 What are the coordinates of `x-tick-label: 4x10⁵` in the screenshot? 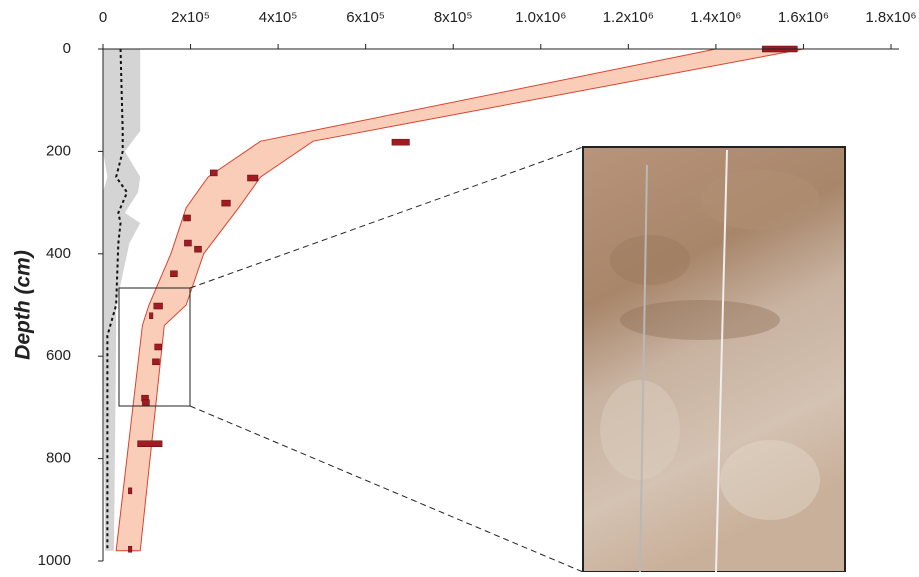 It's located at (278, 17).